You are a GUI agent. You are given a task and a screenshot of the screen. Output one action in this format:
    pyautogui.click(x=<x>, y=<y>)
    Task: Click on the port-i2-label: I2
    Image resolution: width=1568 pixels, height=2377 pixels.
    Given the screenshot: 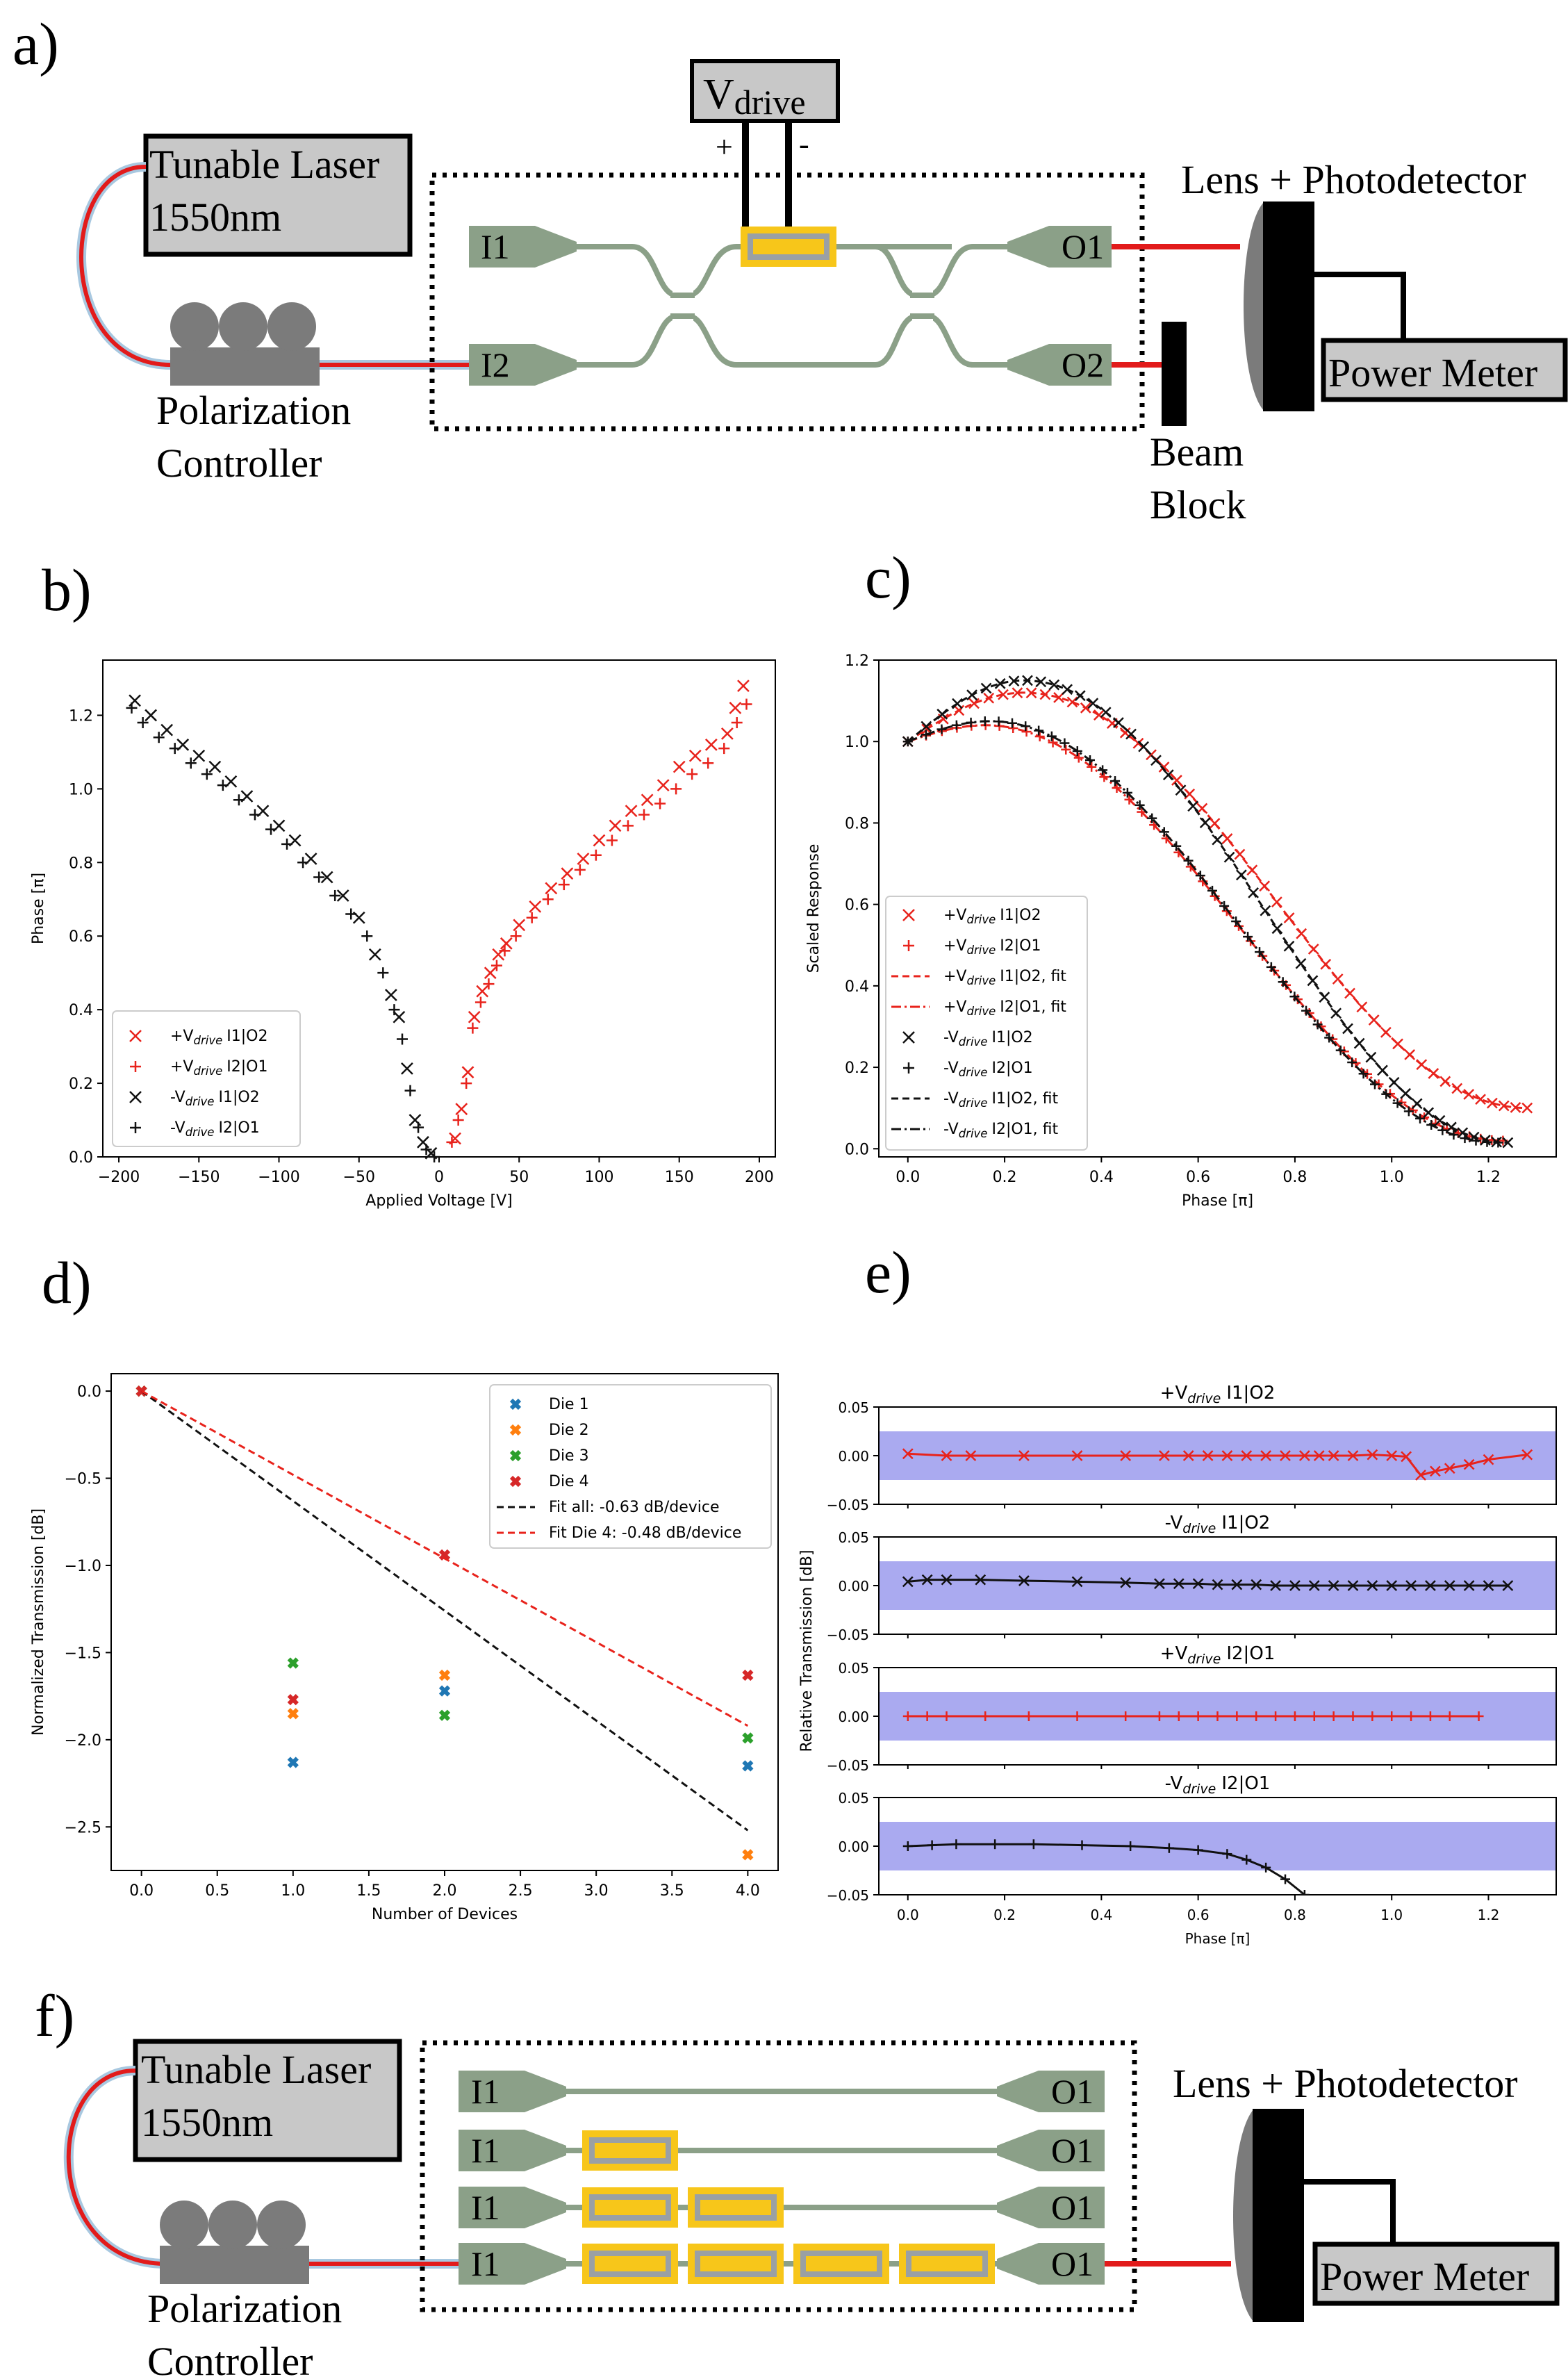 What is the action you would take?
    pyautogui.click(x=495, y=365)
    